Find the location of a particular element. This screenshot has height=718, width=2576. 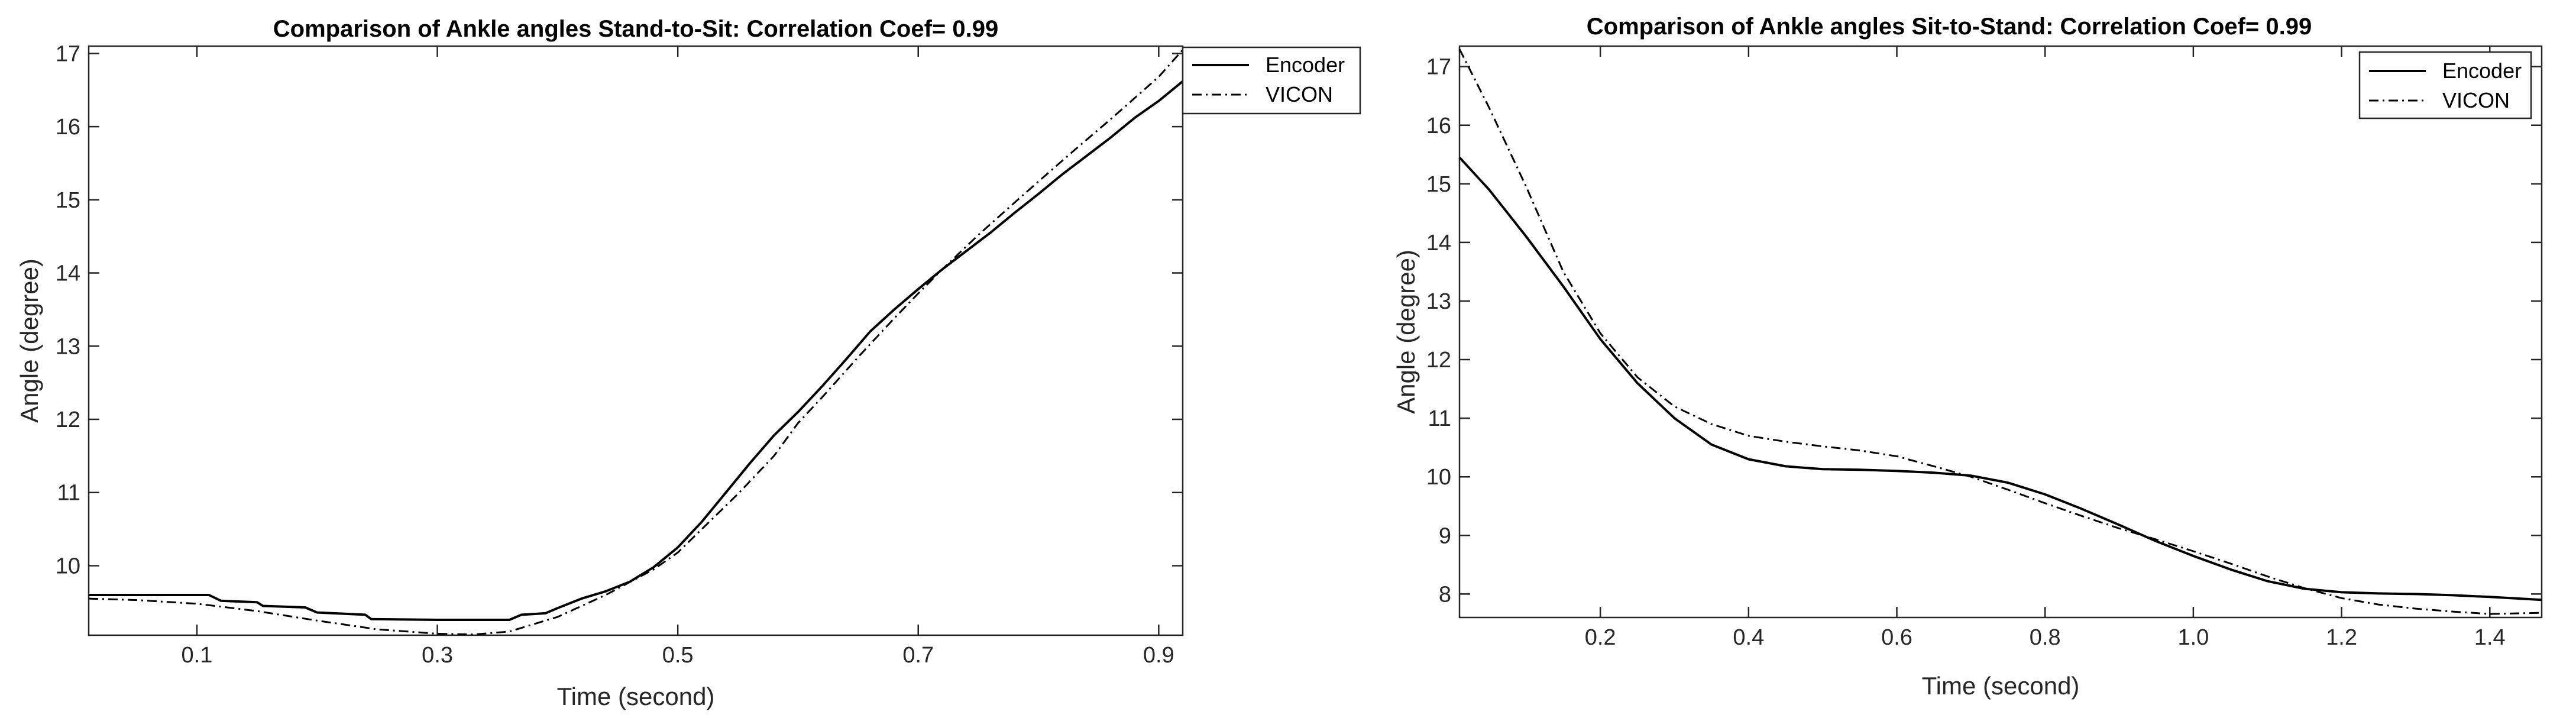

x-tick-label: 1.4 is located at coordinates (2490, 637).